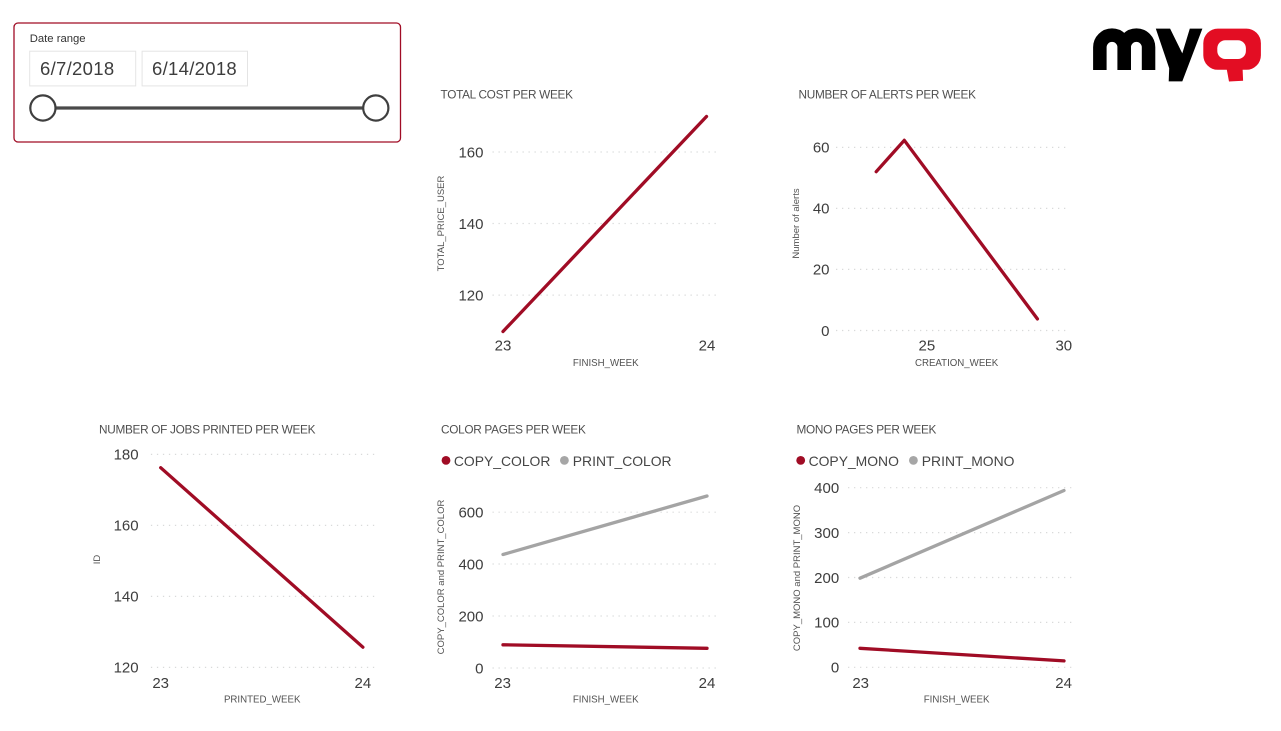  What do you see at coordinates (821, 270) in the screenshot?
I see `svg-text: 20` at bounding box center [821, 270].